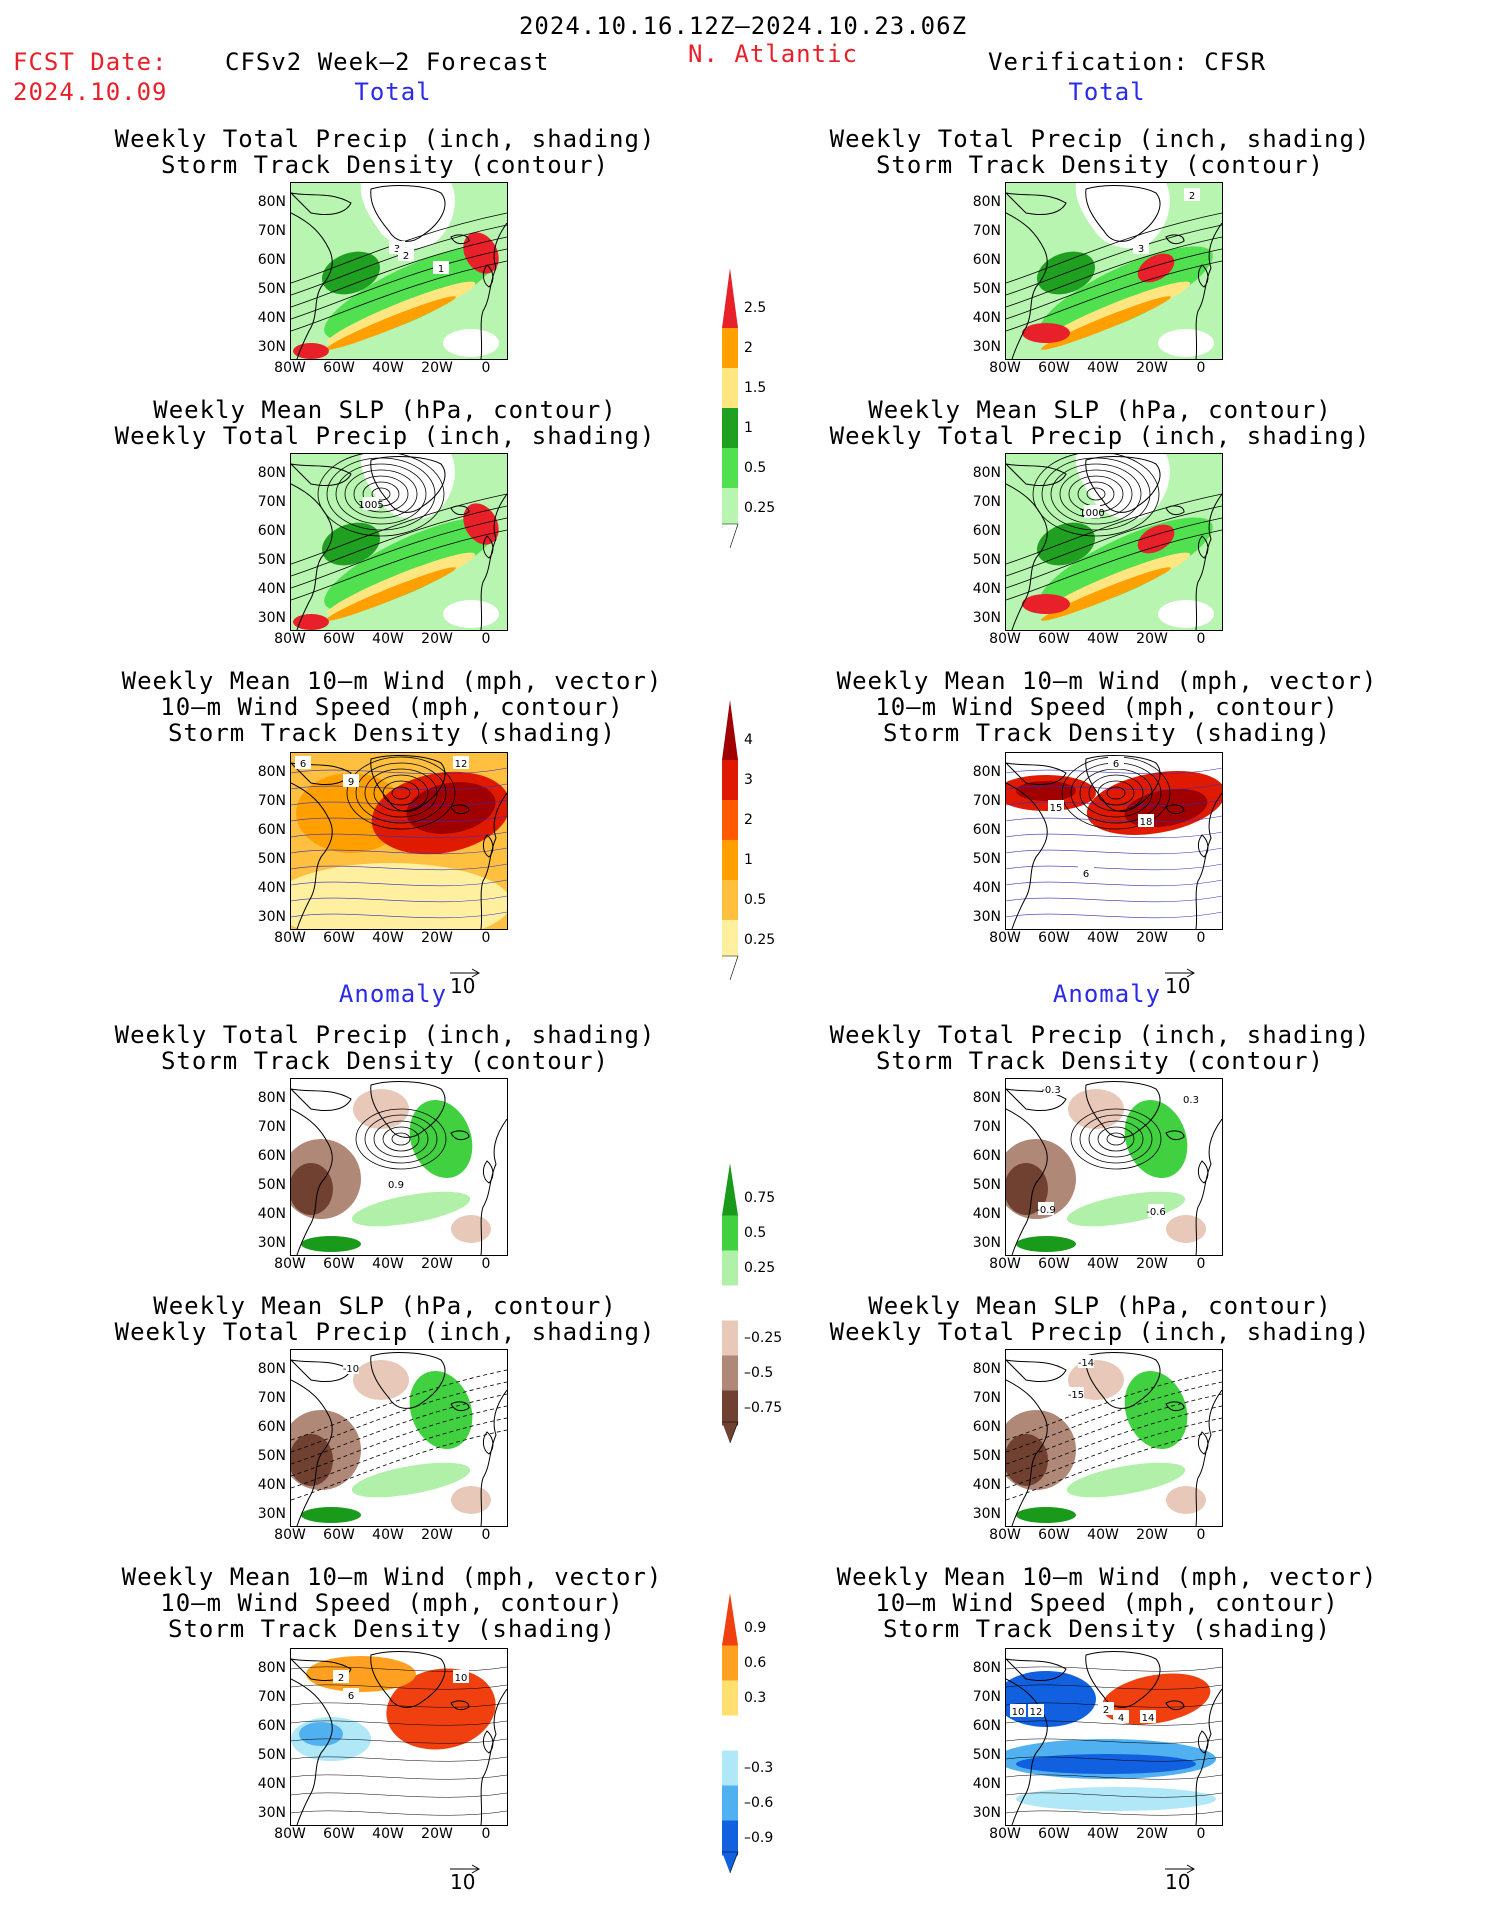  I want to click on map-panel-R5: -14 -15, so click(1114, 1438).